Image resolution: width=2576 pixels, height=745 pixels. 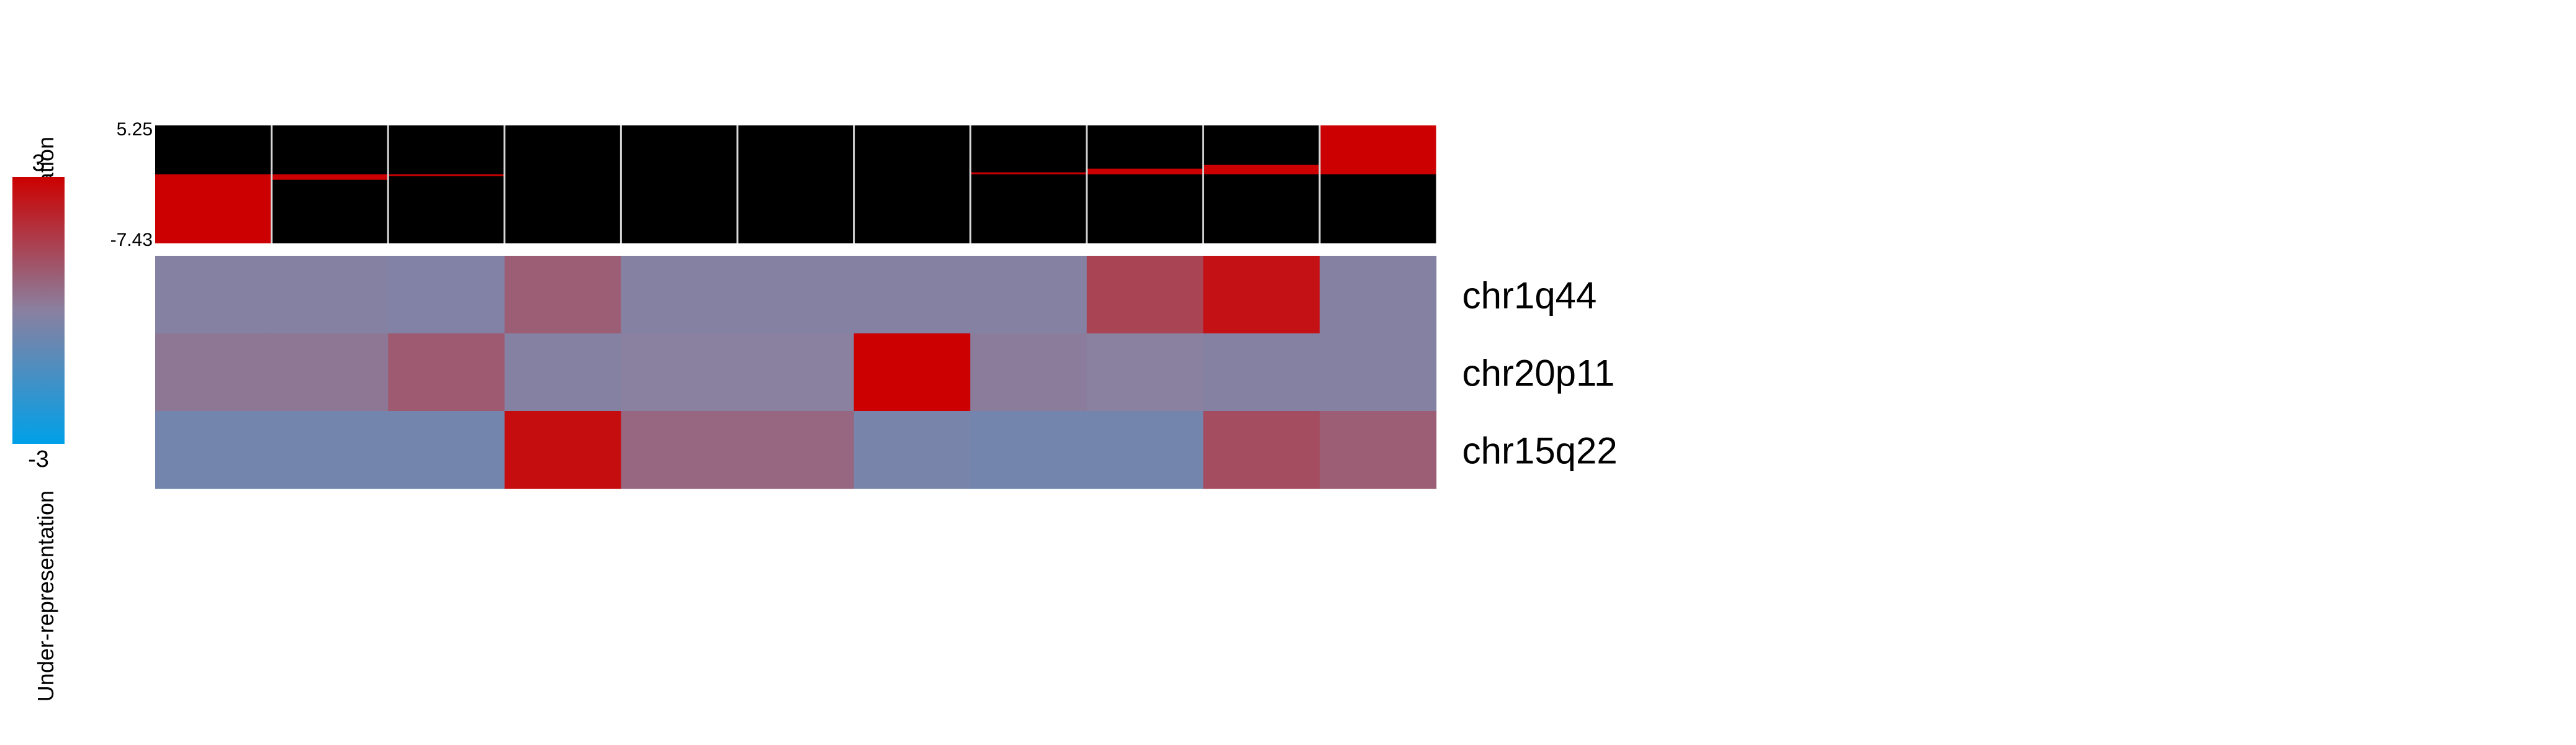 I want to click on heatmap-row-labels: chr1q44 chr20p11 chr15q22, so click(x=1540, y=373).